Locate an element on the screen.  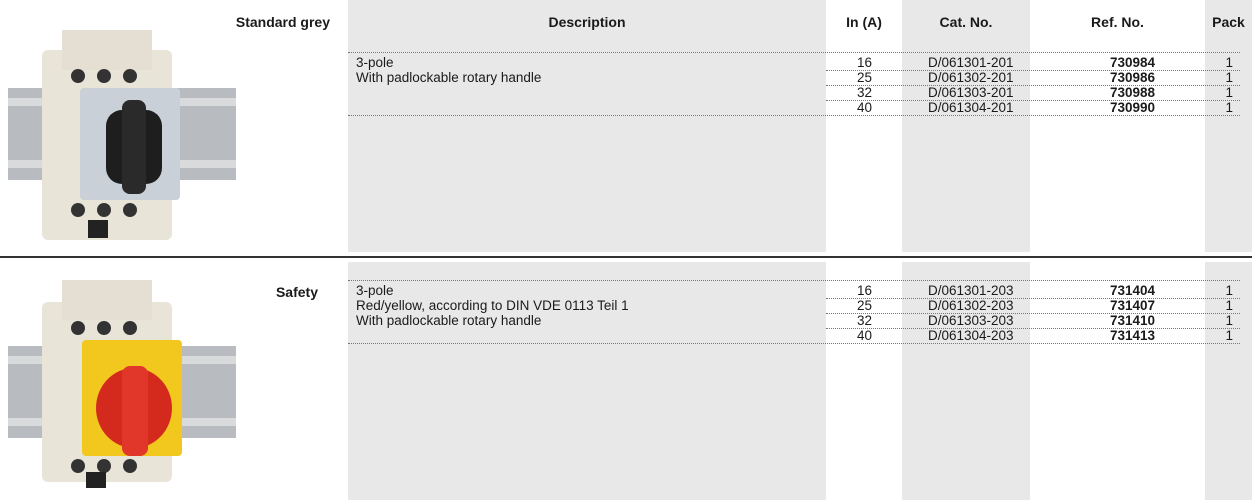
section-title: Safety is located at coordinates (296, 292).